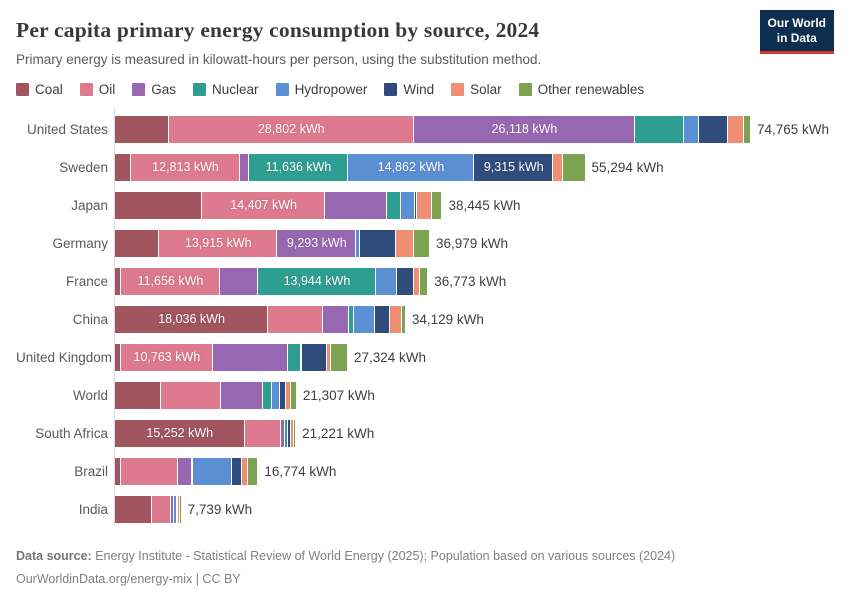 Image resolution: width=850 pixels, height=600 pixels. I want to click on country-label: China, so click(90, 319).